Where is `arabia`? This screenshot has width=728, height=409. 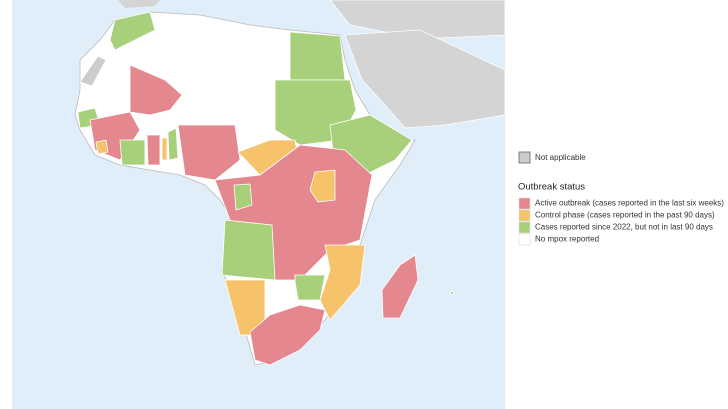
arabia is located at coordinates (425, 79).